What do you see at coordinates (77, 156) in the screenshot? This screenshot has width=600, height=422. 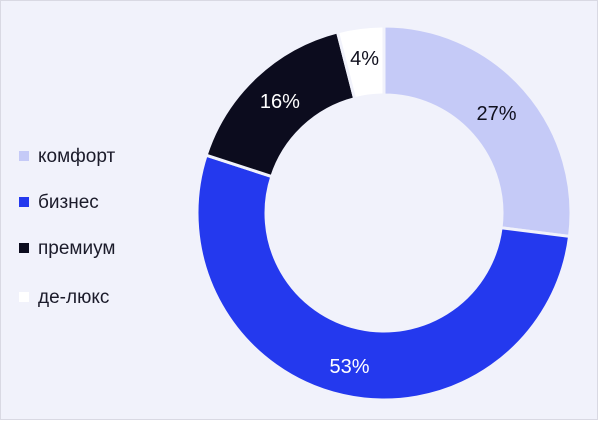 I see `legend-label-komfort: комфорт` at bounding box center [77, 156].